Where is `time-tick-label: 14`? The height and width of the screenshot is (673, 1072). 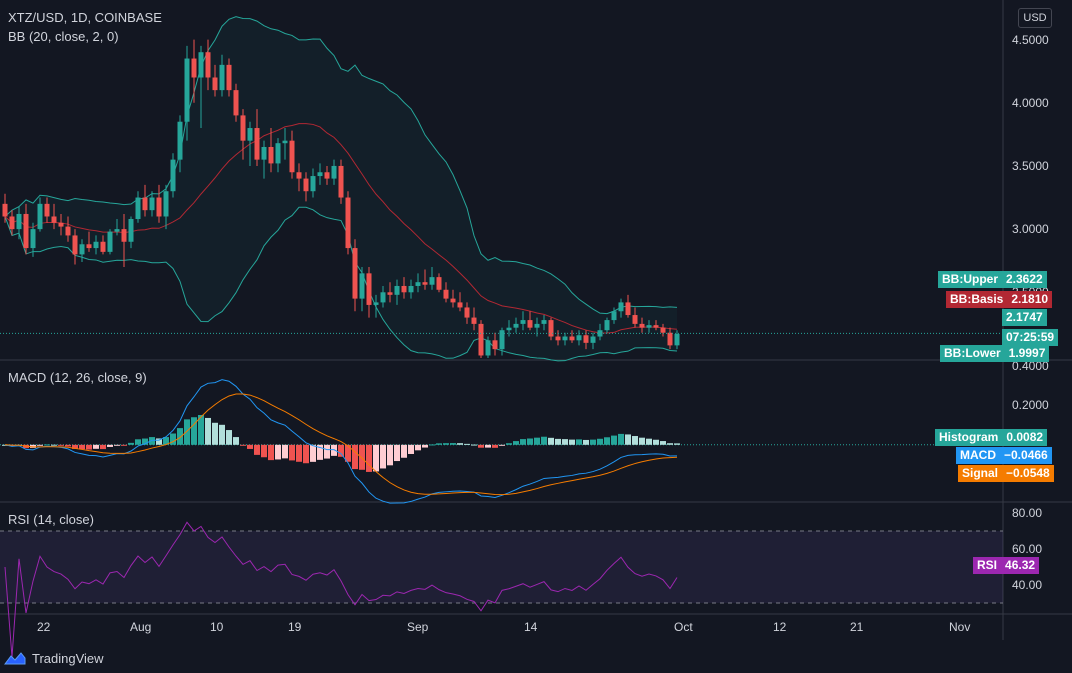
time-tick-label: 14 is located at coordinates (531, 627).